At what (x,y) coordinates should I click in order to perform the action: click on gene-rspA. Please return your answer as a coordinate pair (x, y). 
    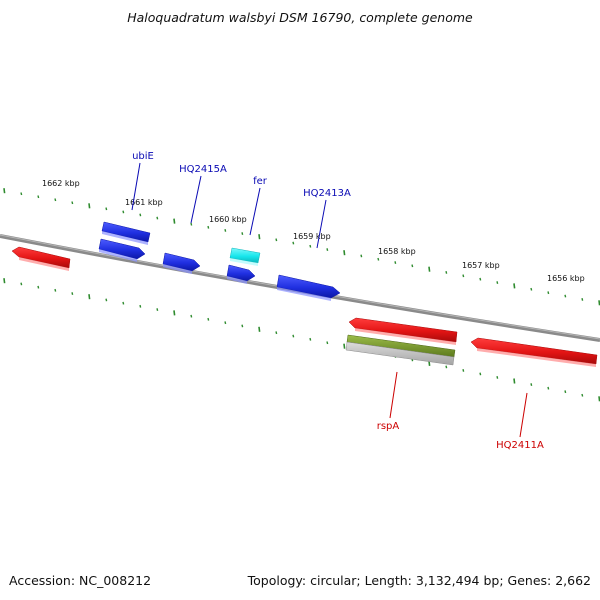
    Looking at the image, I should click on (403, 331).